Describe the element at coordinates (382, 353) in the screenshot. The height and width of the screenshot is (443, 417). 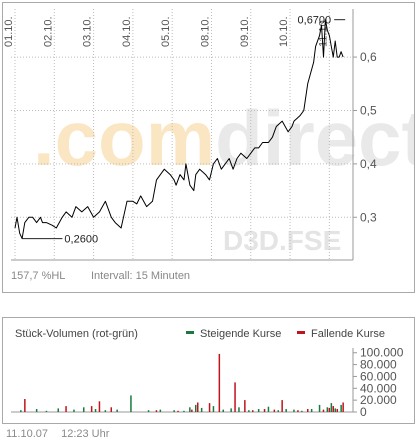
I see `volume-tick-label: 100.000` at that location.